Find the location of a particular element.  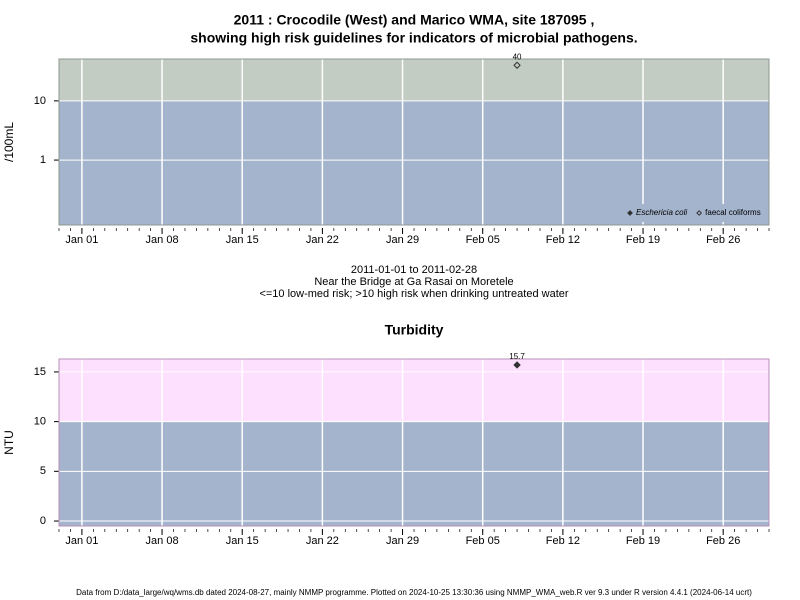

note: Near the Bridge at Ga Rasai on Moretele is located at coordinates (413, 282).